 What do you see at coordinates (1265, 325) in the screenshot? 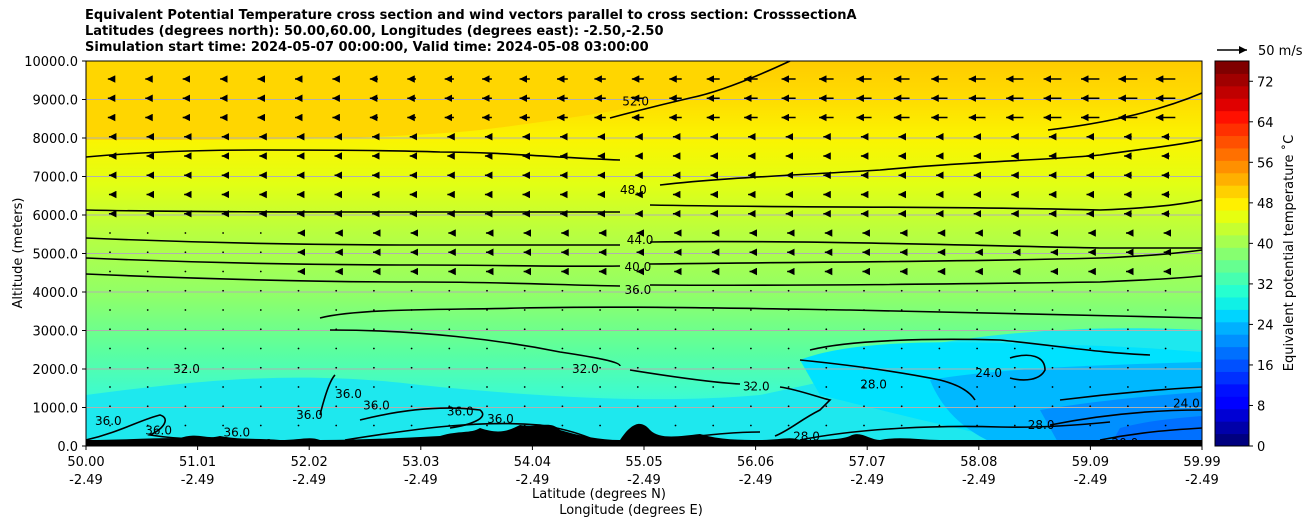
I see `colorbar-tick-label: 24` at bounding box center [1265, 325].